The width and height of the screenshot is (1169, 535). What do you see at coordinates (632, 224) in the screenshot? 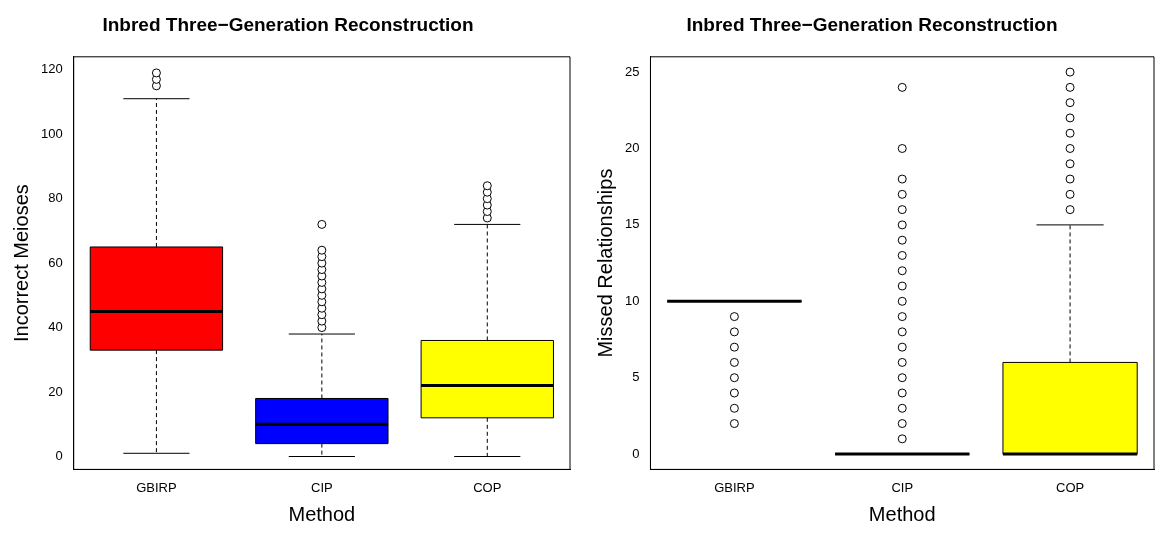
I see `y-tick-label: 15` at bounding box center [632, 224].